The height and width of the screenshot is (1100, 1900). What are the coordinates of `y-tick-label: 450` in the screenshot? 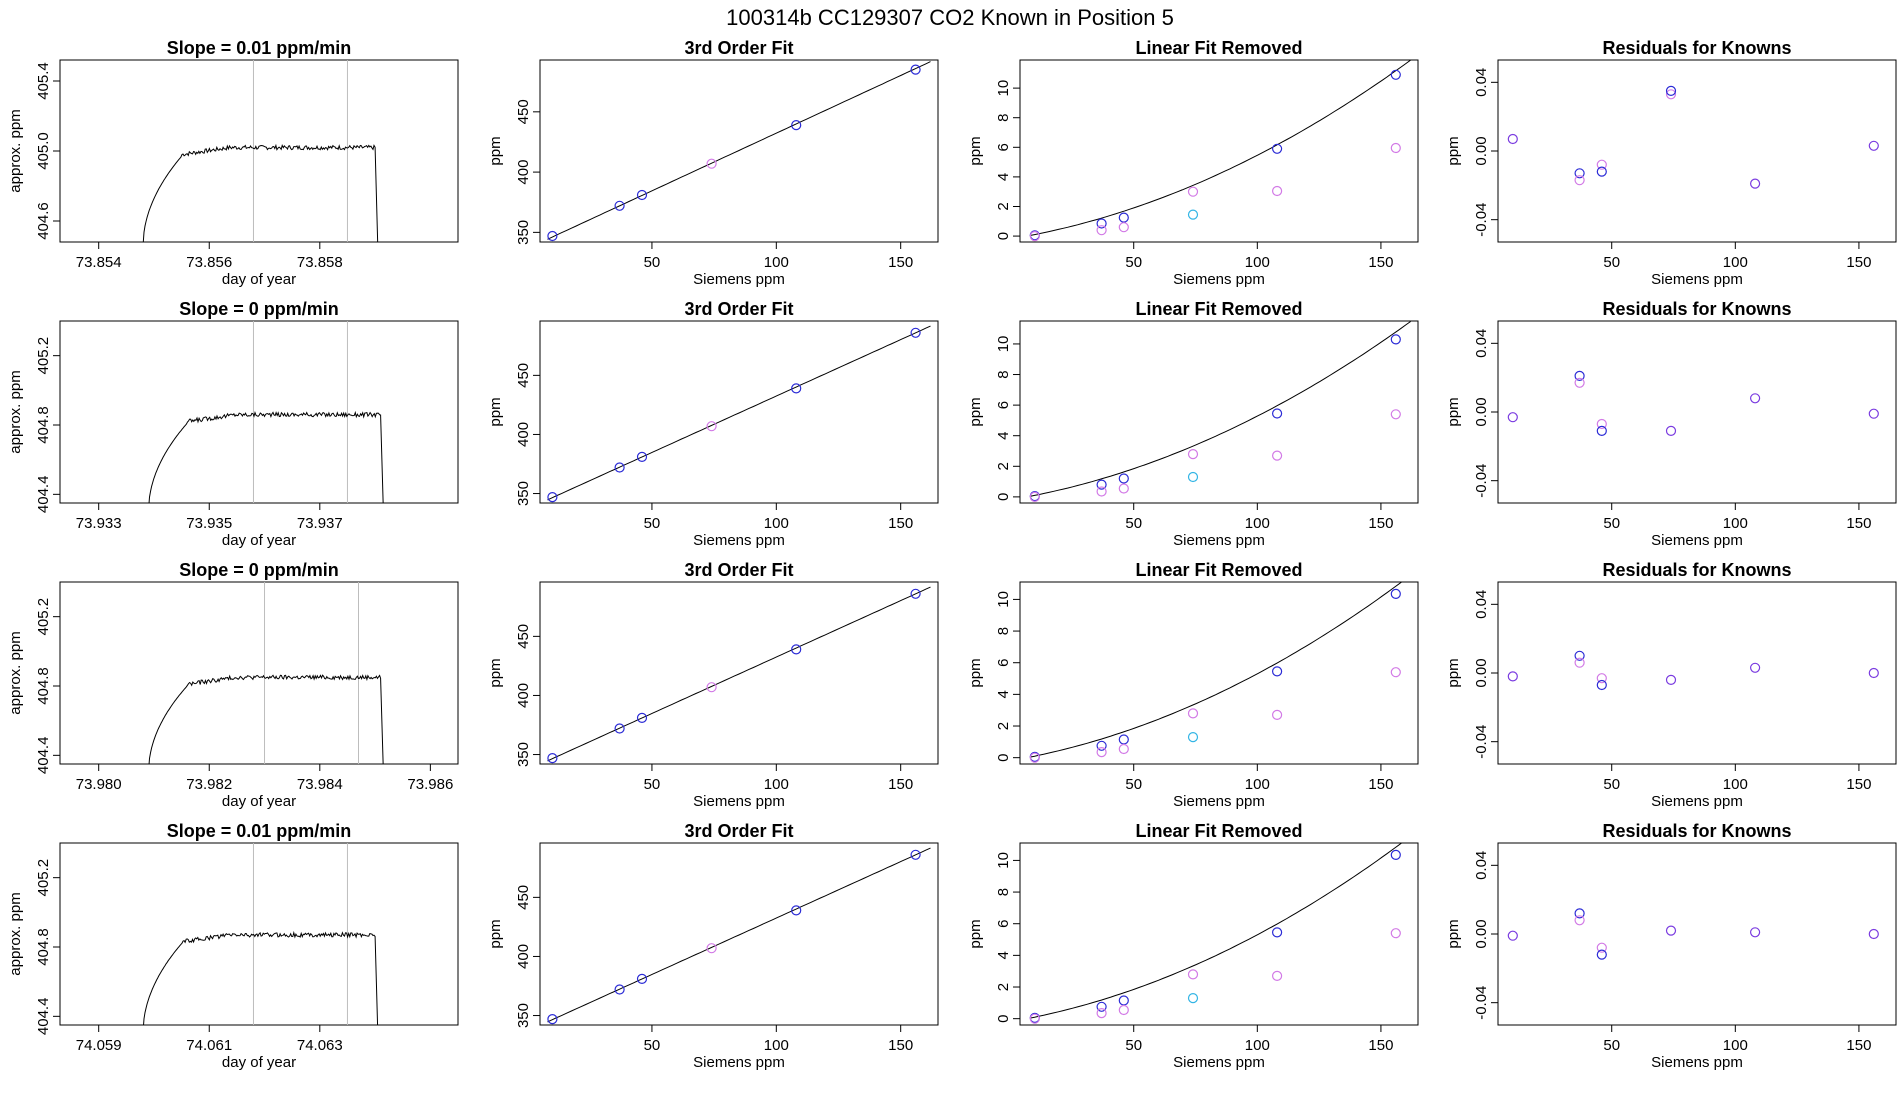 It's located at (523, 375).